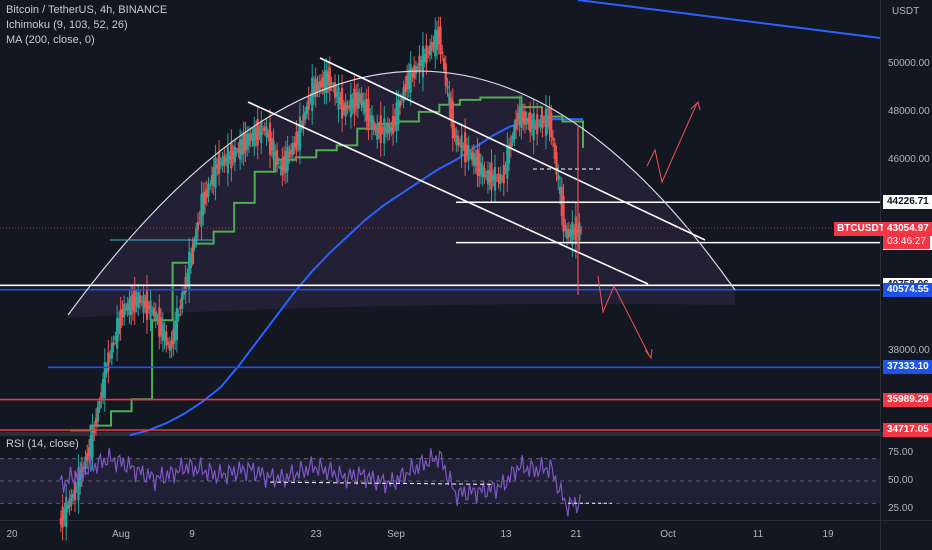 Image resolution: width=932 pixels, height=550 pixels. What do you see at coordinates (909, 111) in the screenshot?
I see `y-tick-label: 48000.00` at bounding box center [909, 111].